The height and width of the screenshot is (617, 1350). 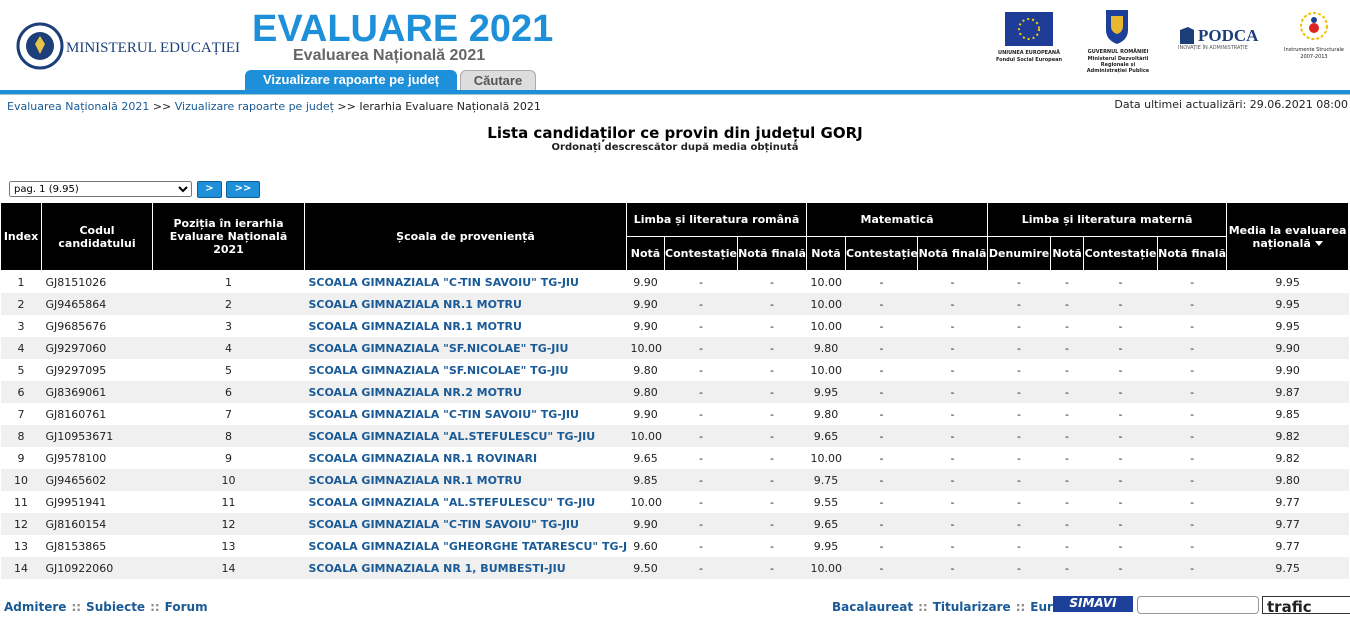 What do you see at coordinates (826, 436) in the screenshot?
I see `table-cell: 9.65` at bounding box center [826, 436].